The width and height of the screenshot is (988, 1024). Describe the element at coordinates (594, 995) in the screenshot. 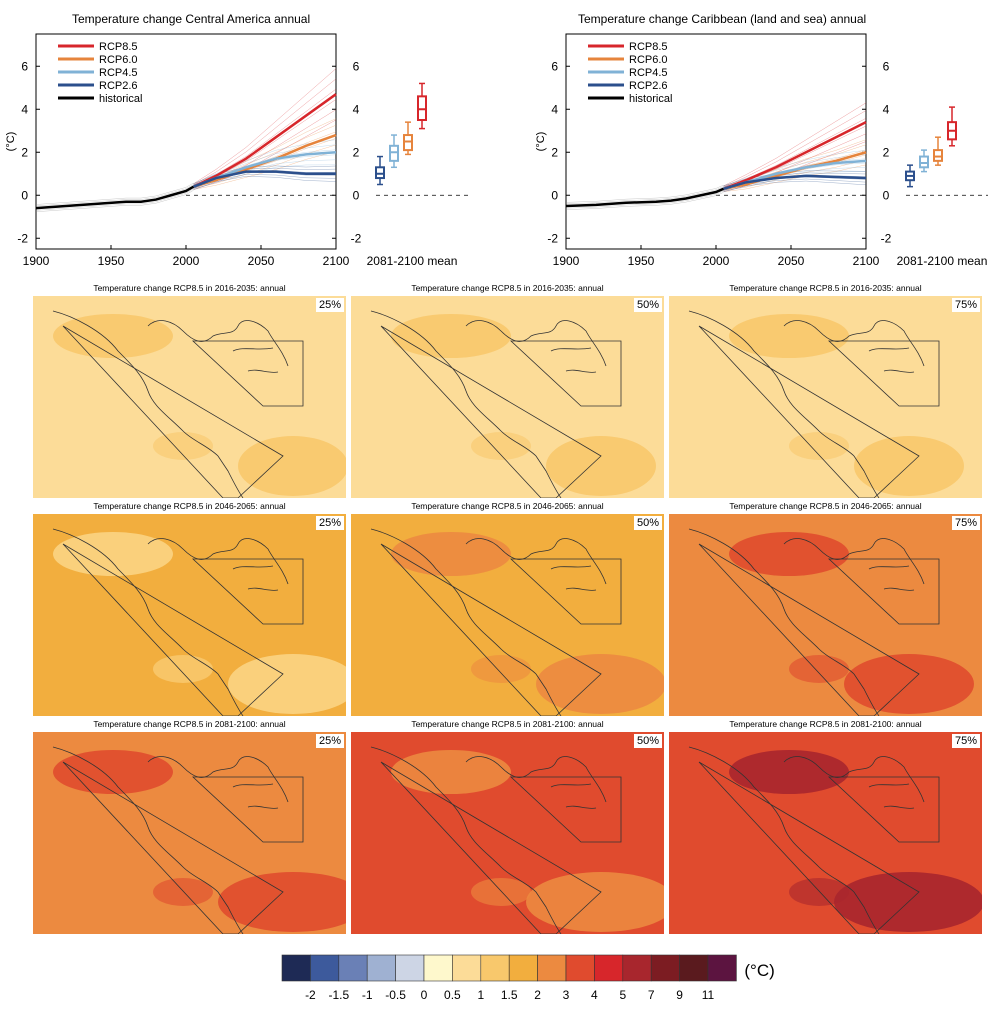

I see `colorbar-tick-label: 4` at that location.